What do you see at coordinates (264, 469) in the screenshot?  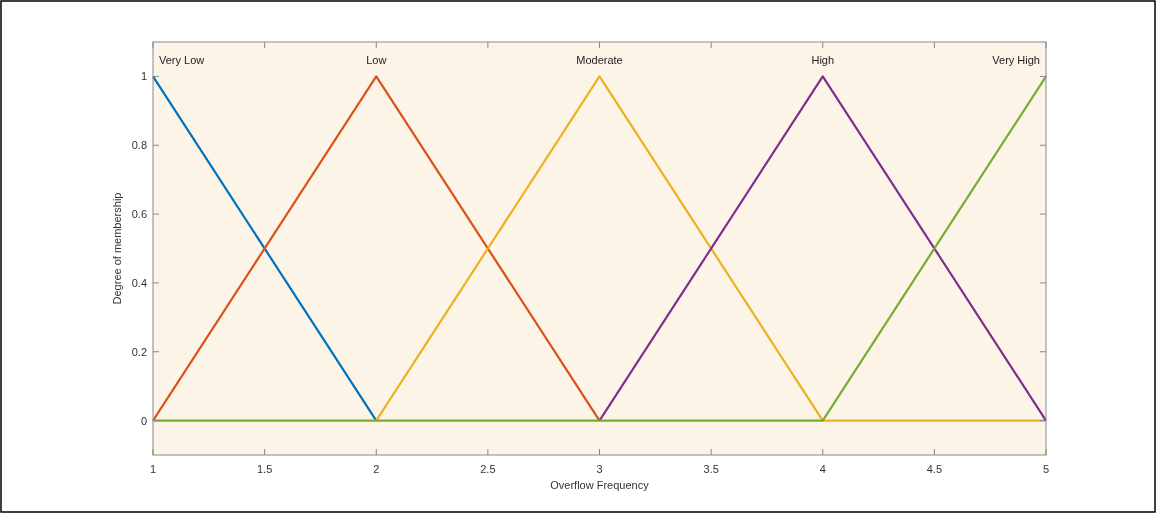 I see `x-tick-label: 1.5` at bounding box center [264, 469].